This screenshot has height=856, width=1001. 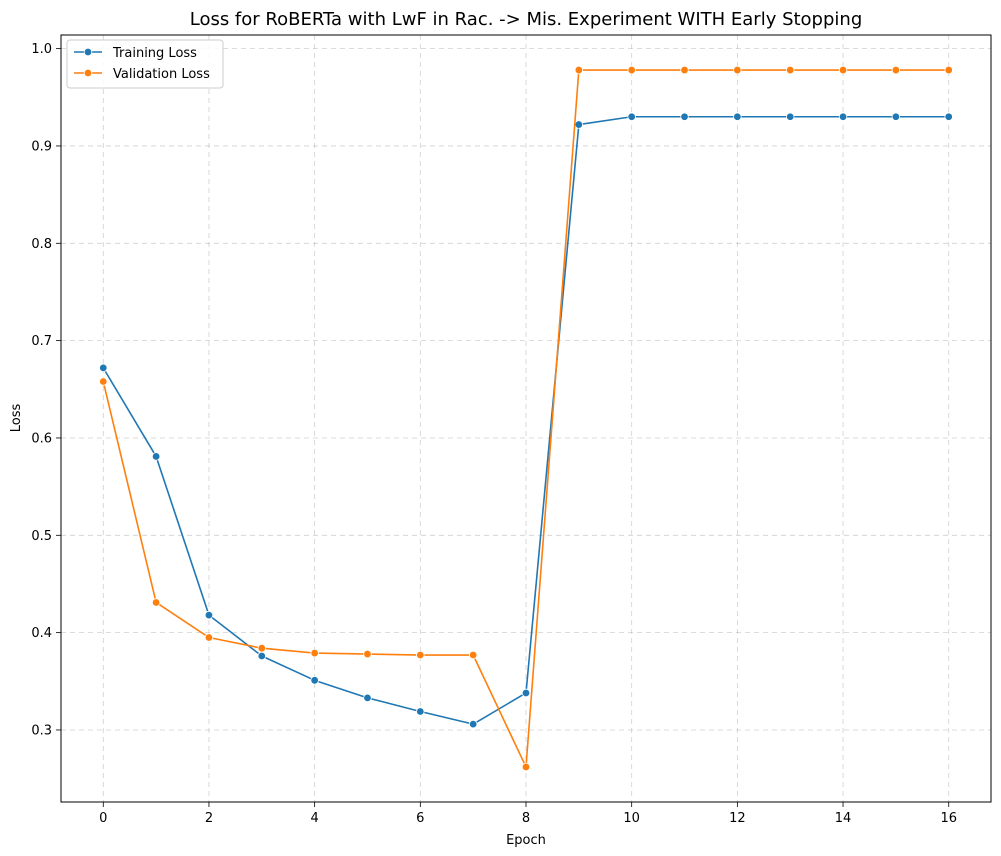 I want to click on y-tick-label: 0.5, so click(x=41, y=536).